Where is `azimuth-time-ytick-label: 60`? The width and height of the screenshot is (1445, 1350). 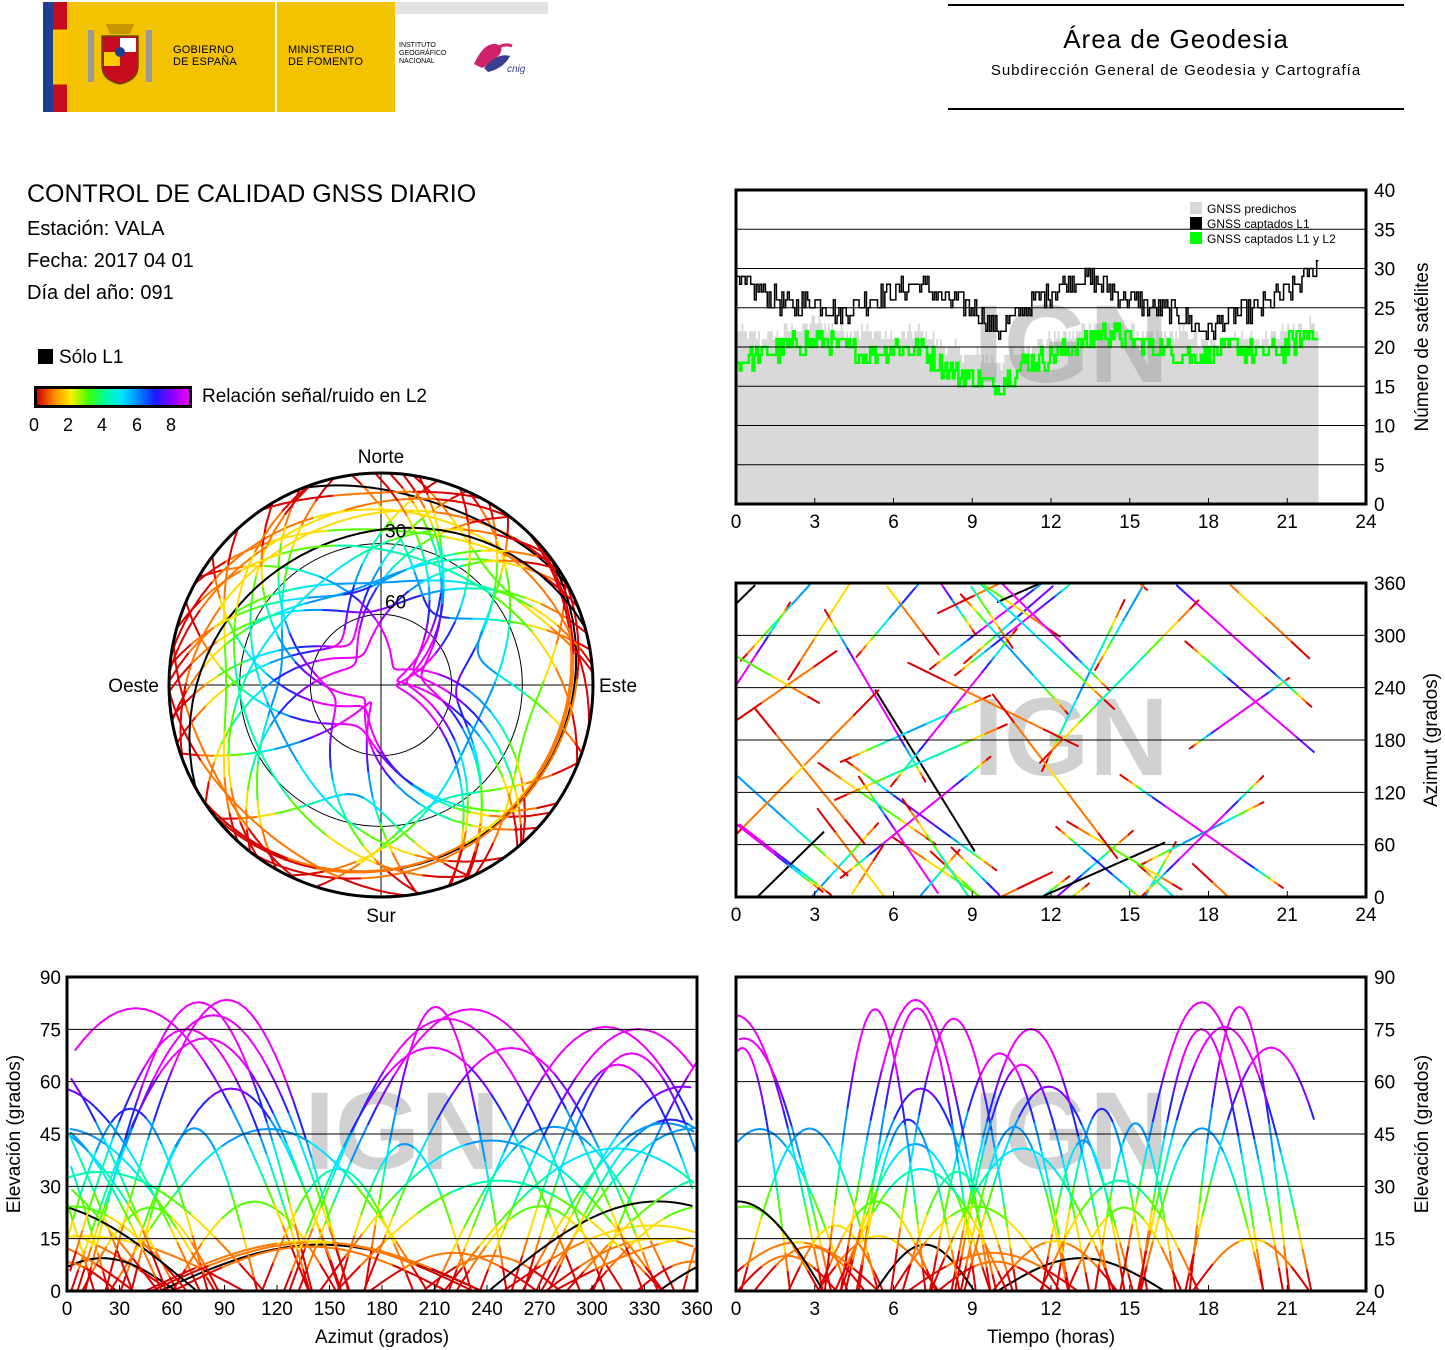
azimuth-time-ytick-label: 60 is located at coordinates (1384, 846).